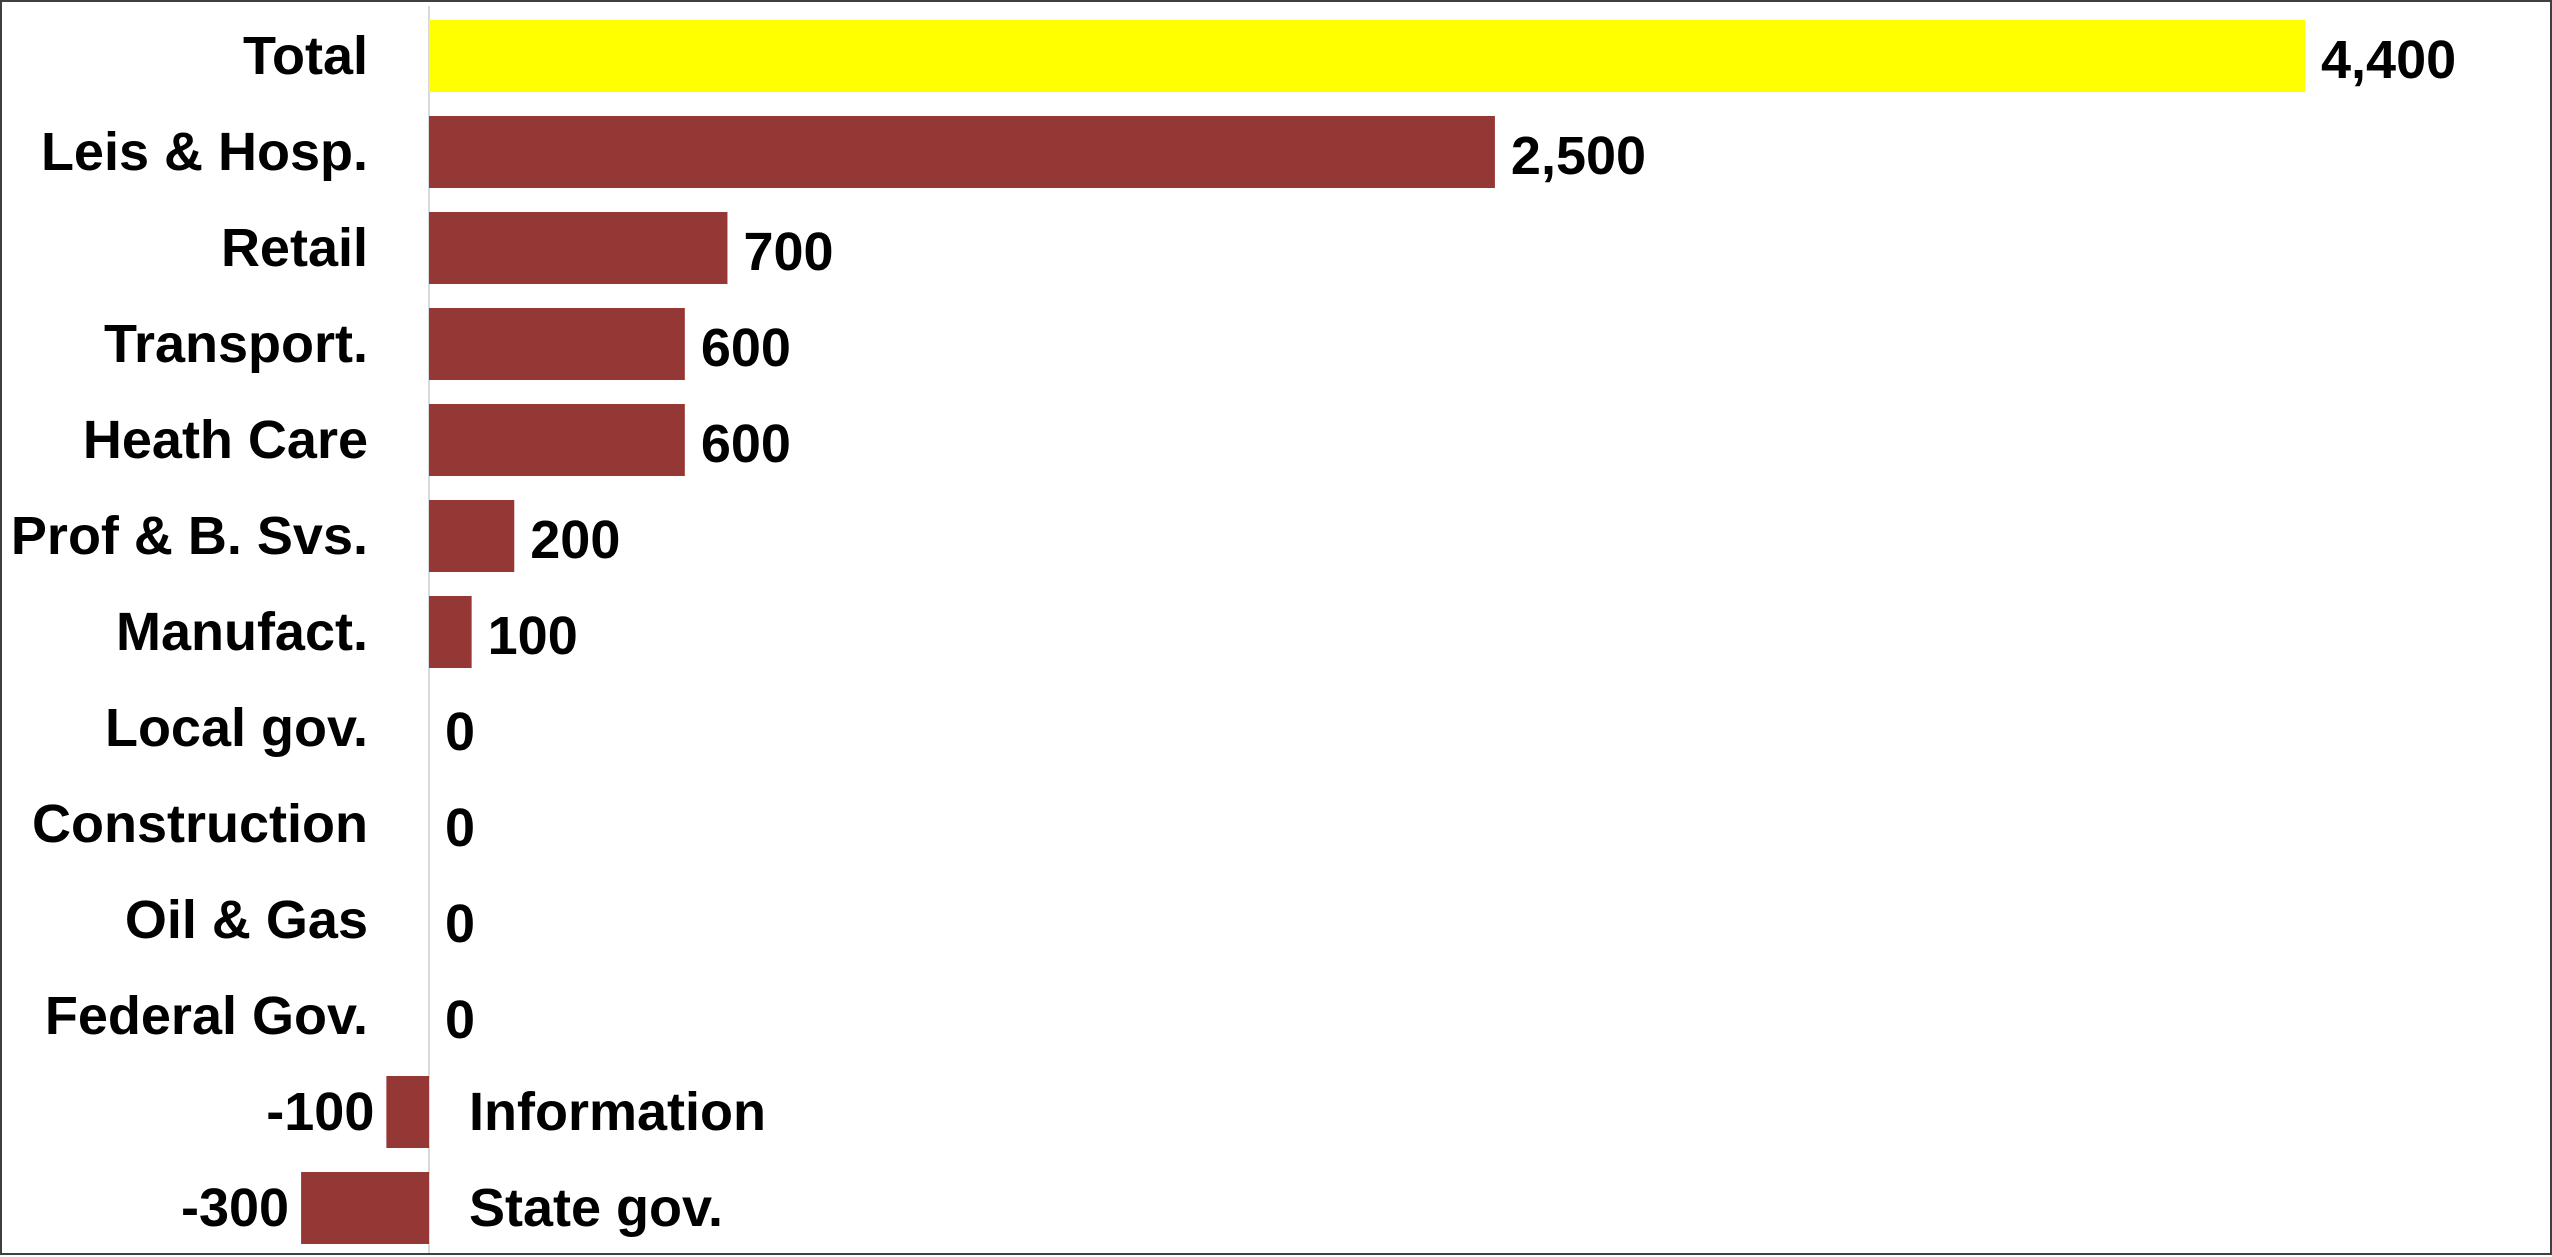 The height and width of the screenshot is (1257, 2552). What do you see at coordinates (206, 1016) in the screenshot?
I see `category-label-federal-gov: Federal Gov.` at bounding box center [206, 1016].